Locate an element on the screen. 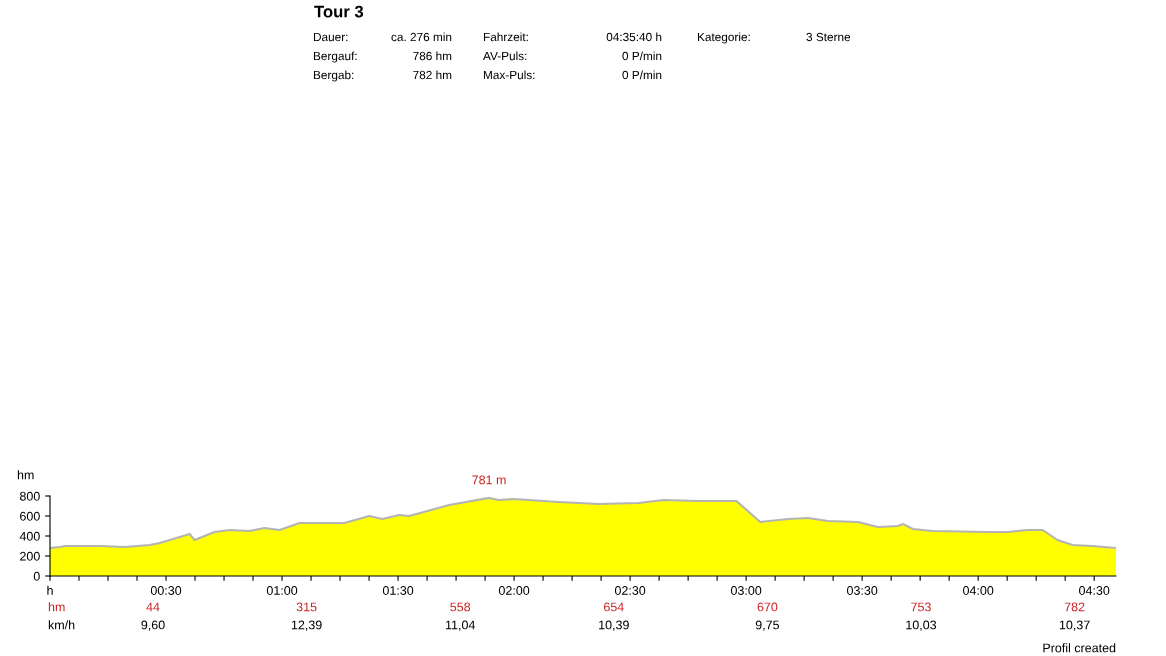 This screenshot has height=656, width=1166. x-tick-label: 02:00 is located at coordinates (514, 590).